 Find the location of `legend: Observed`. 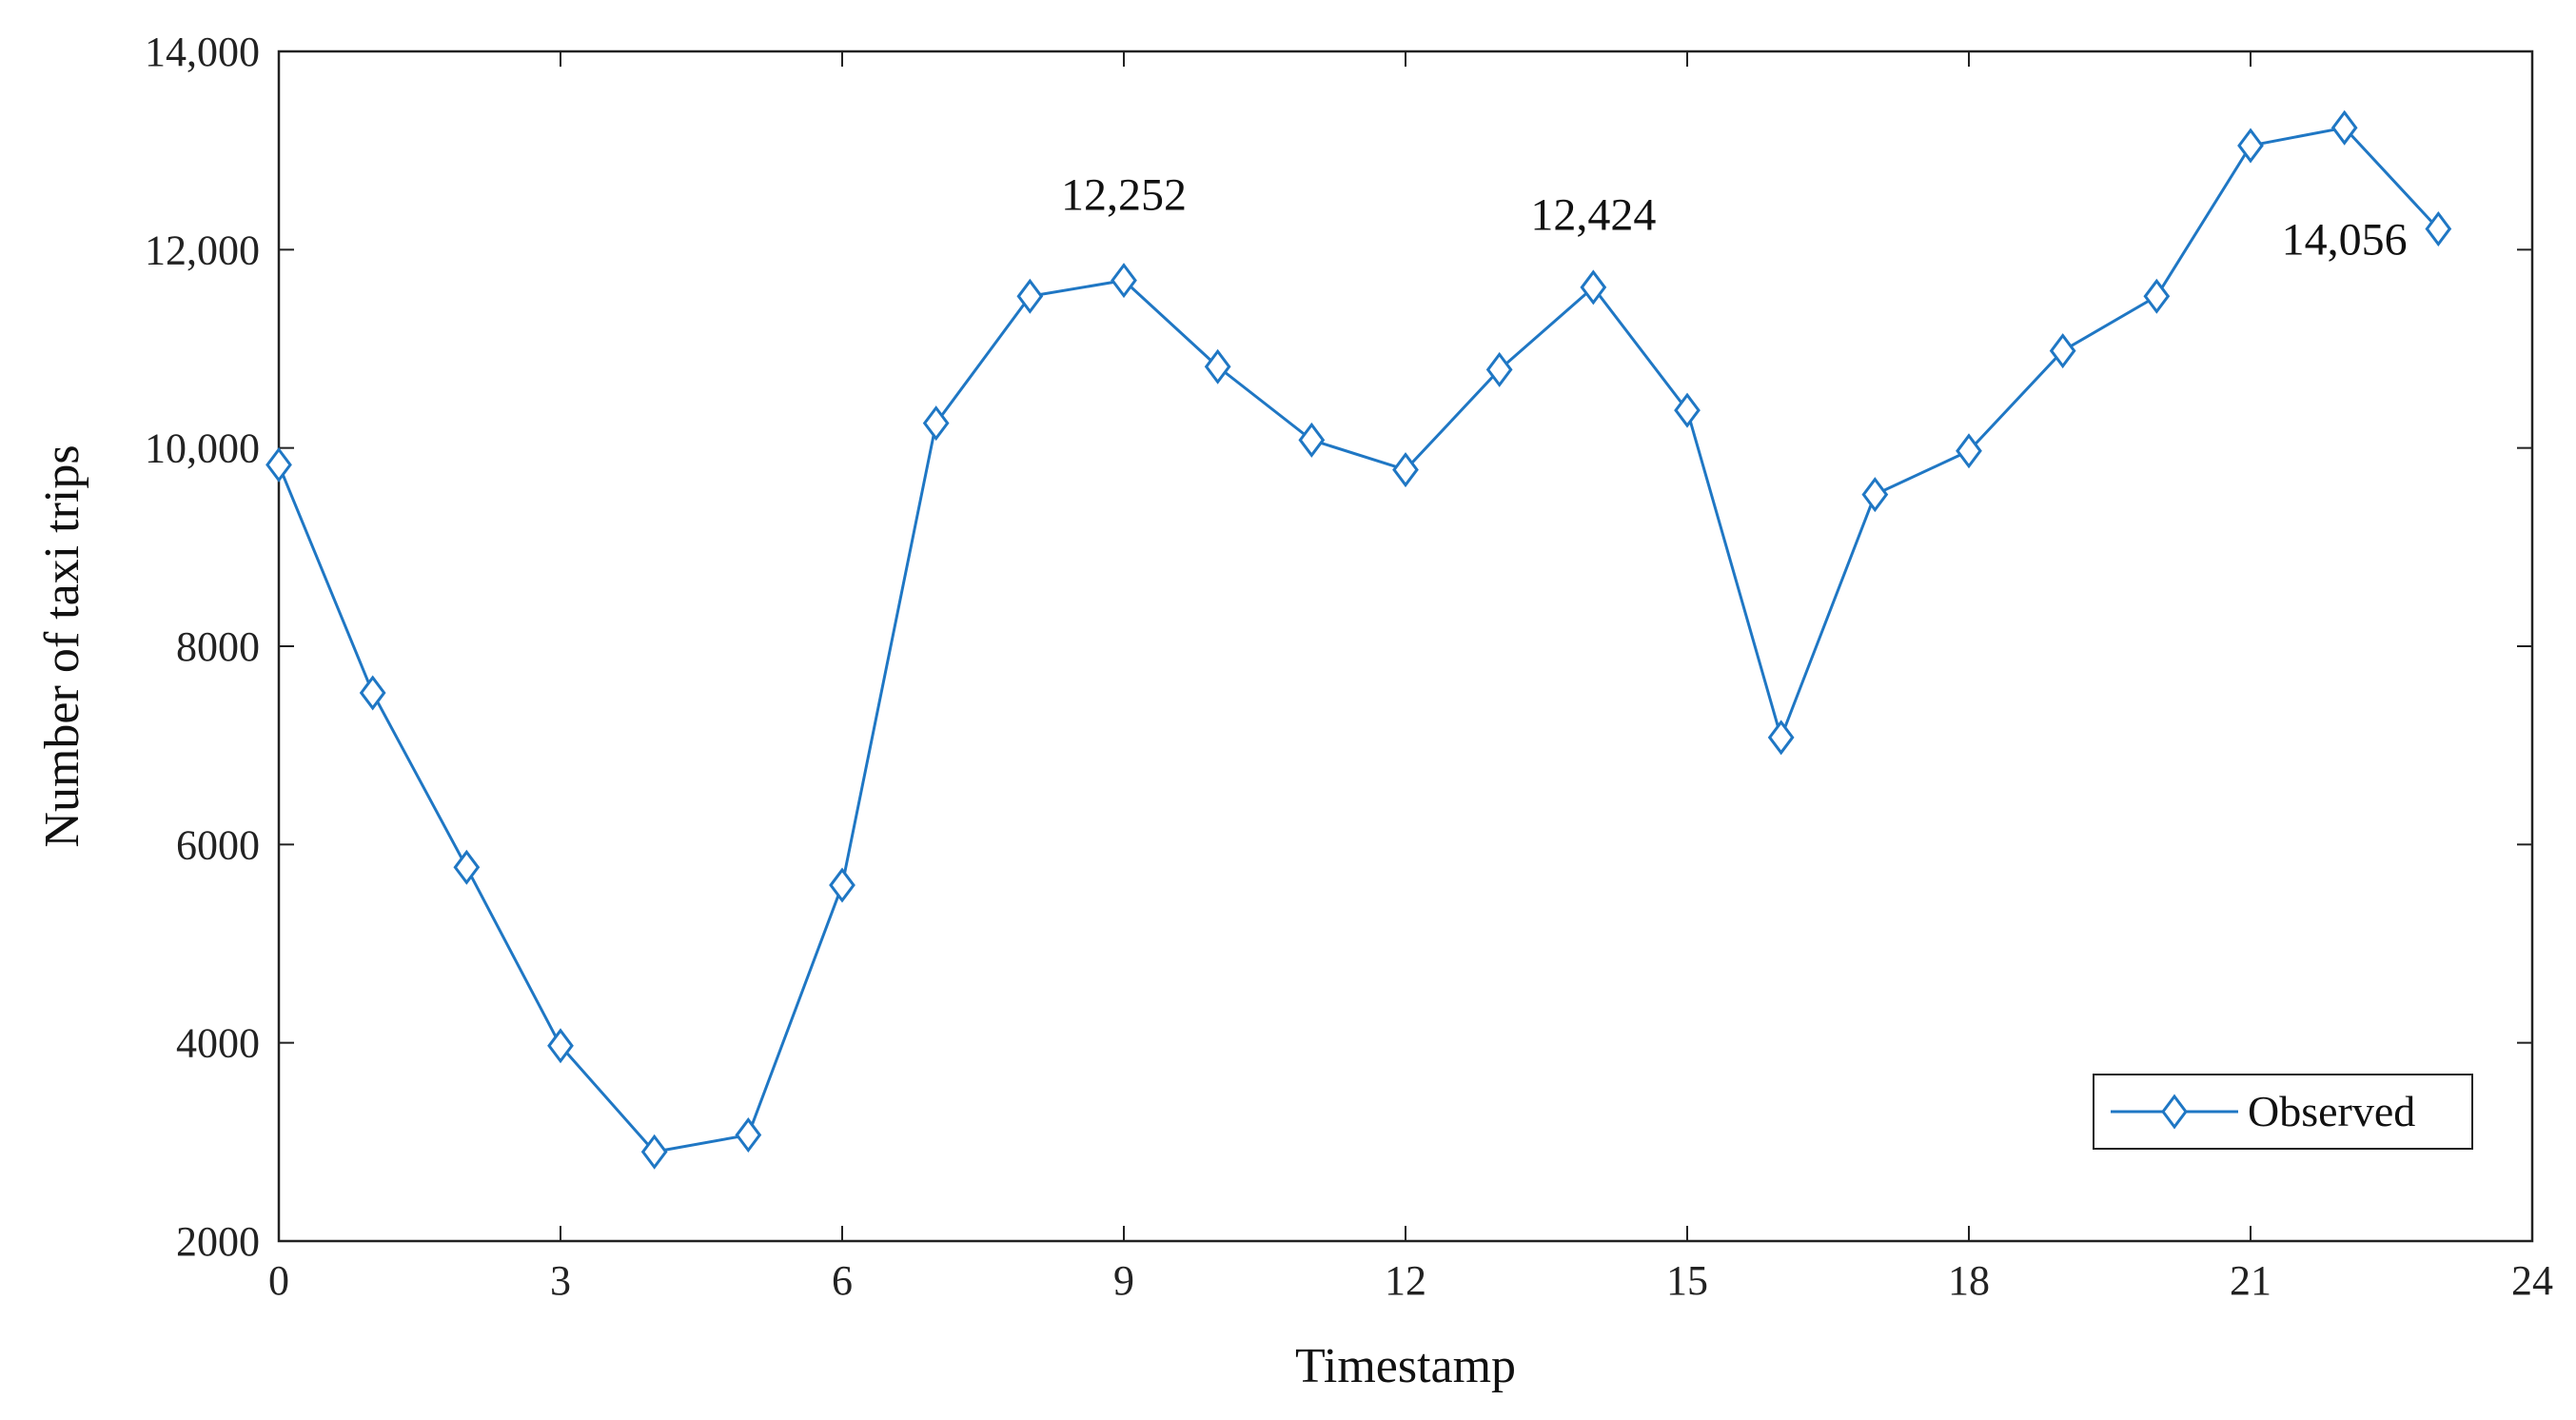

legend: Observed is located at coordinates (2283, 1112).